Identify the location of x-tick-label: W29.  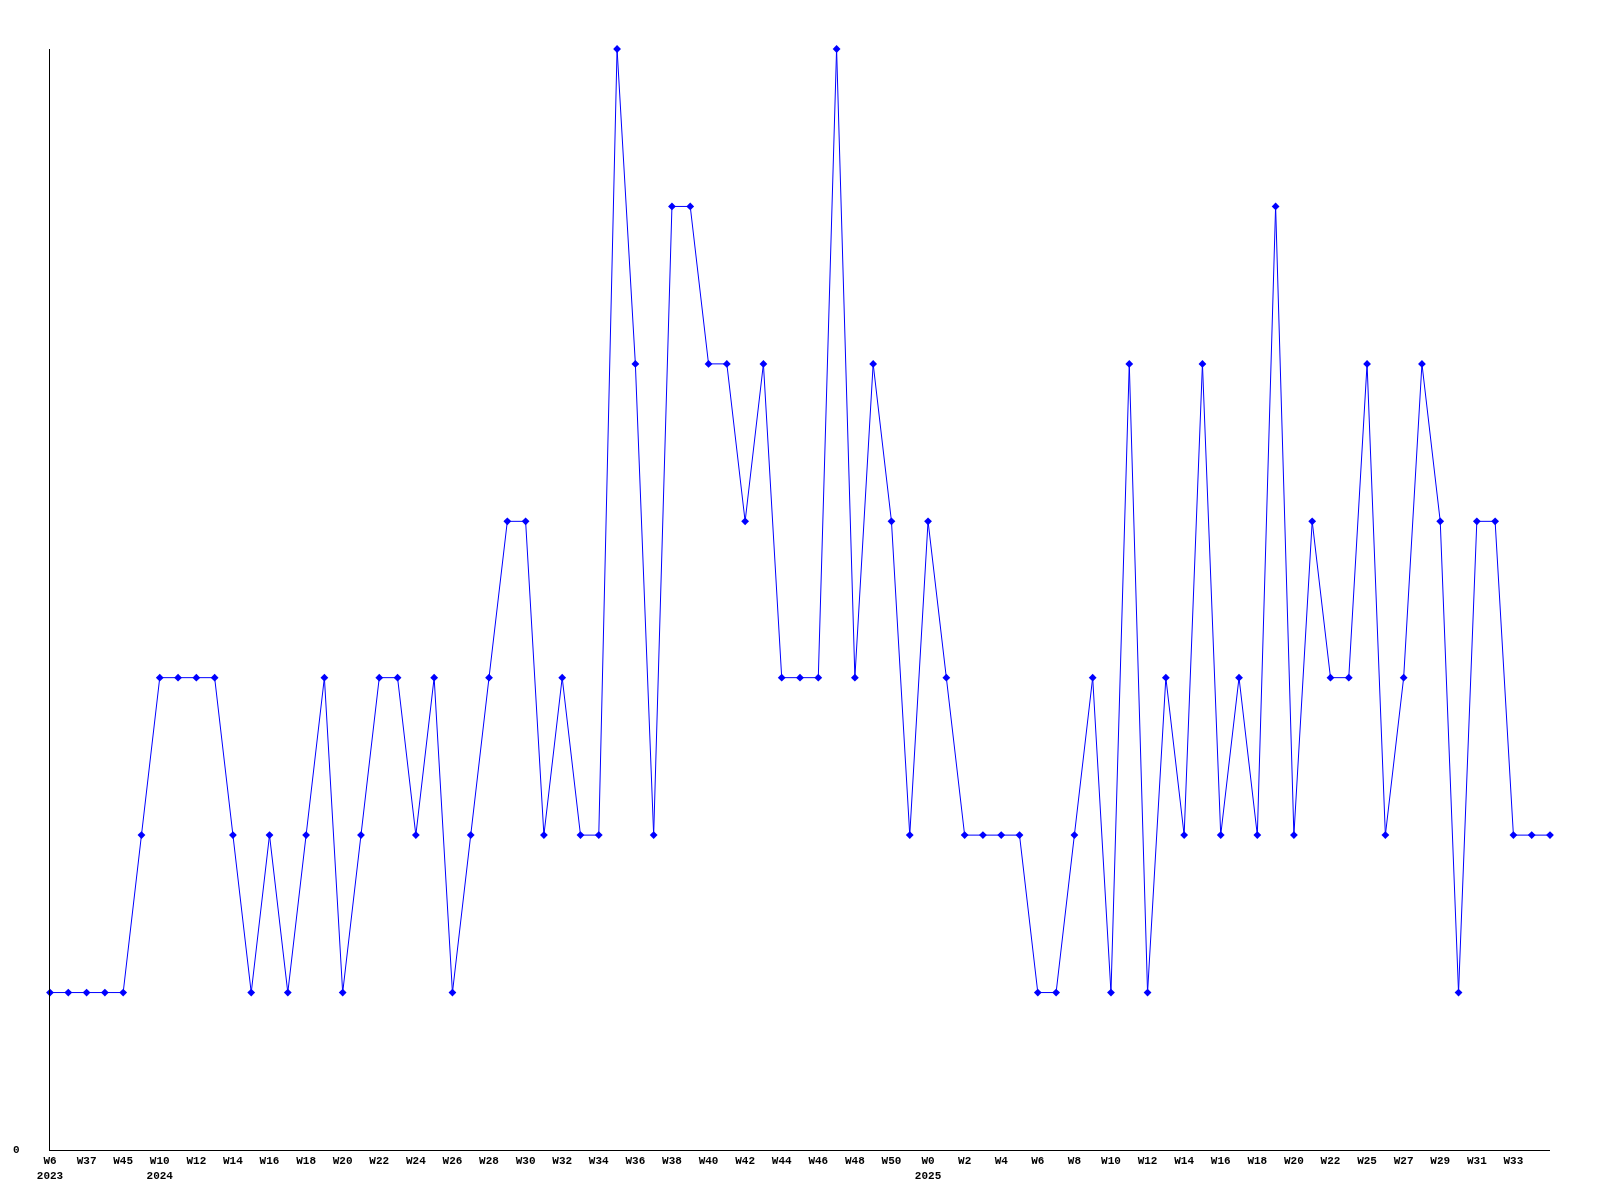
(1440, 1161).